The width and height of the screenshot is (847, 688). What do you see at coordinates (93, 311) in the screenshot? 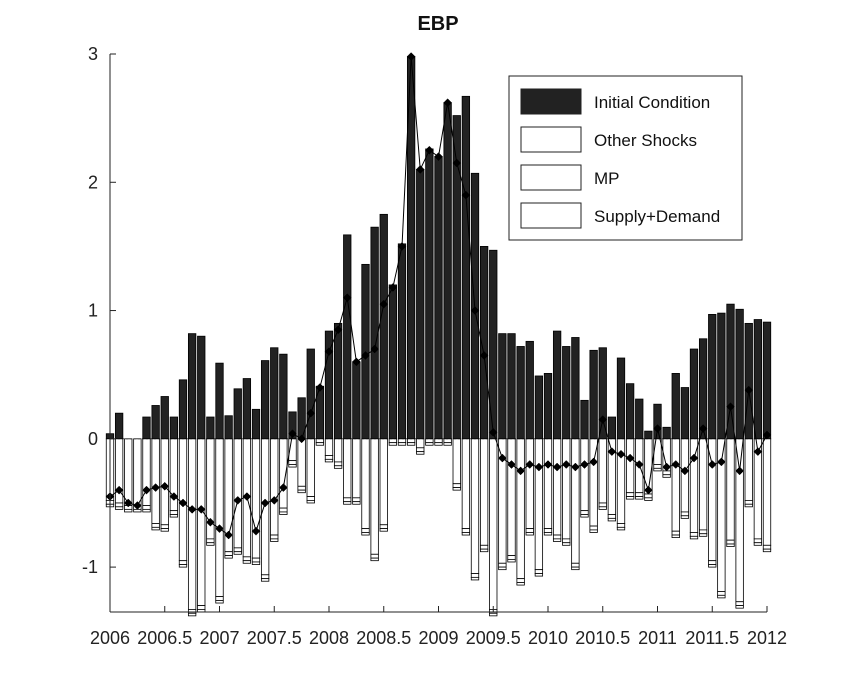
I see `y-tick-label: 1` at bounding box center [93, 311].